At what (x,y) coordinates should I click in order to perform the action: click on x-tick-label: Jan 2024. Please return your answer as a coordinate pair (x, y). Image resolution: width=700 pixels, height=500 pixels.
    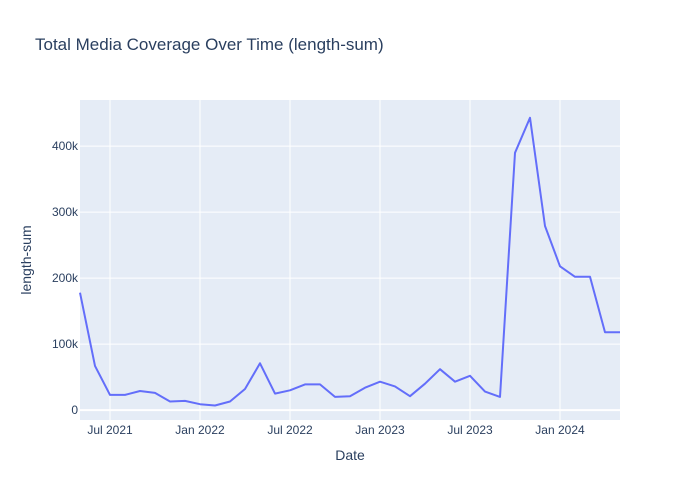
    Looking at the image, I should click on (560, 430).